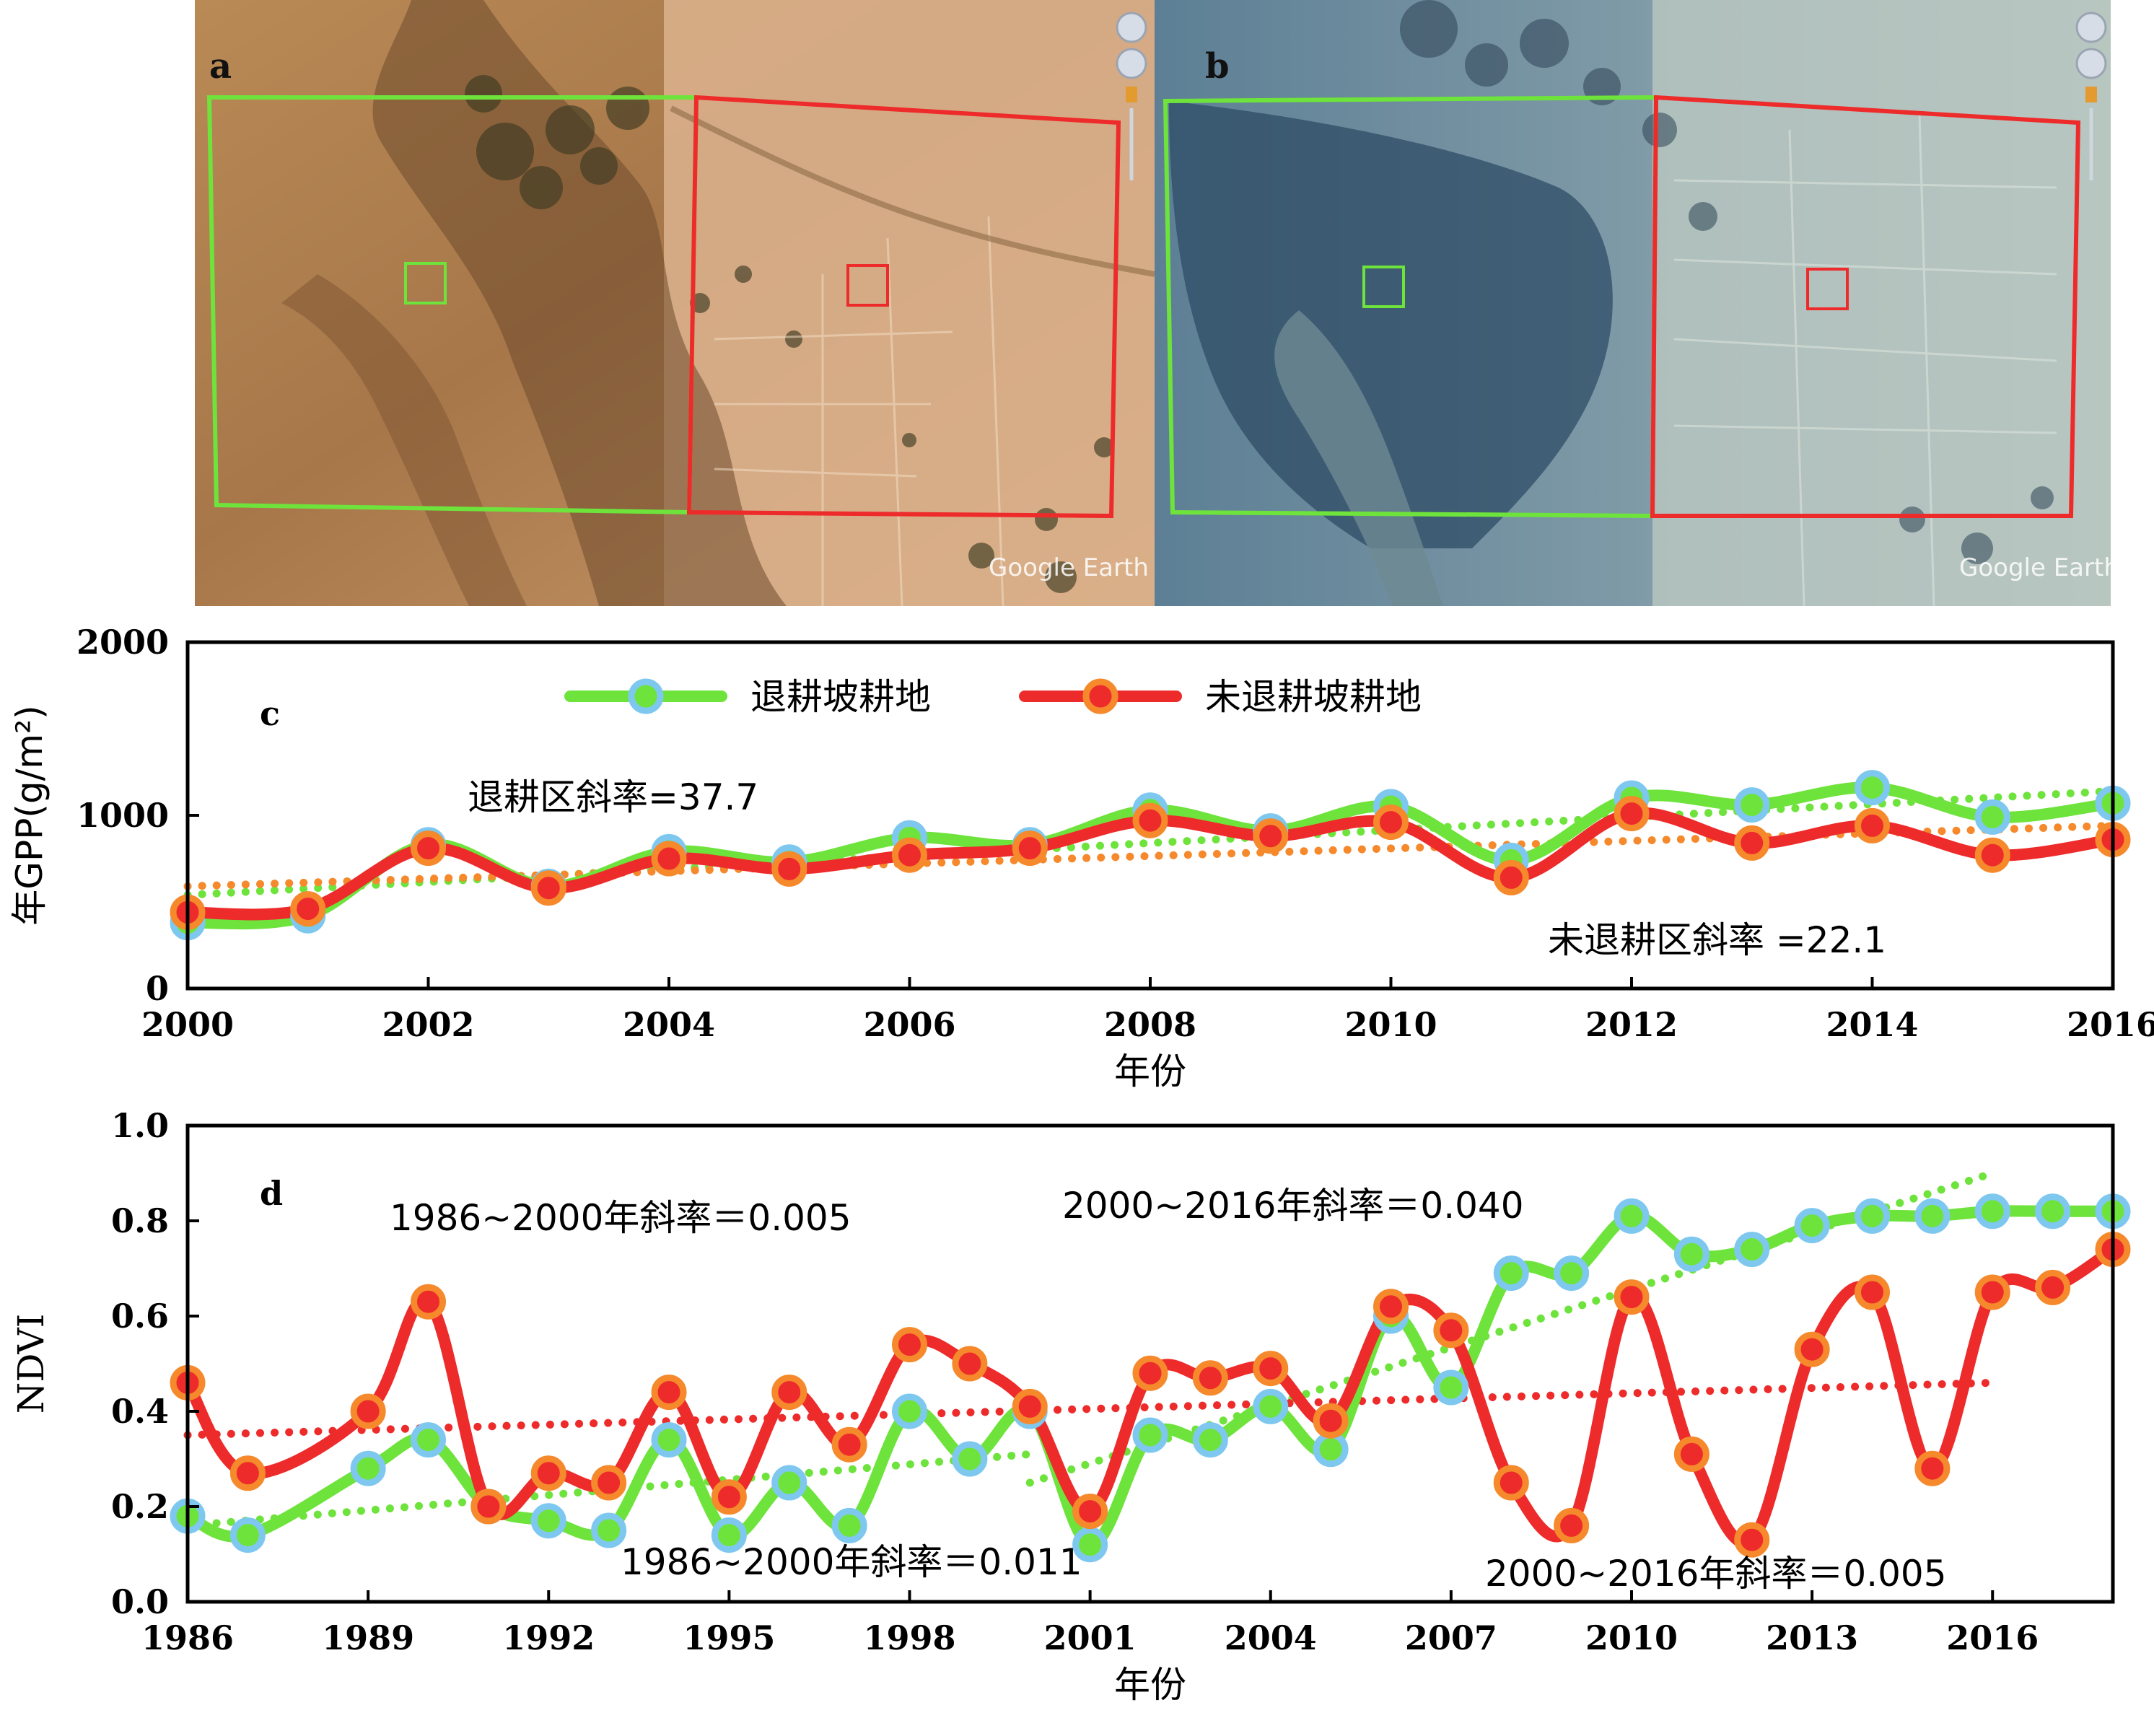 The image size is (2154, 1736). What do you see at coordinates (1217, 66) in the screenshot?
I see `image-b-label: b` at bounding box center [1217, 66].